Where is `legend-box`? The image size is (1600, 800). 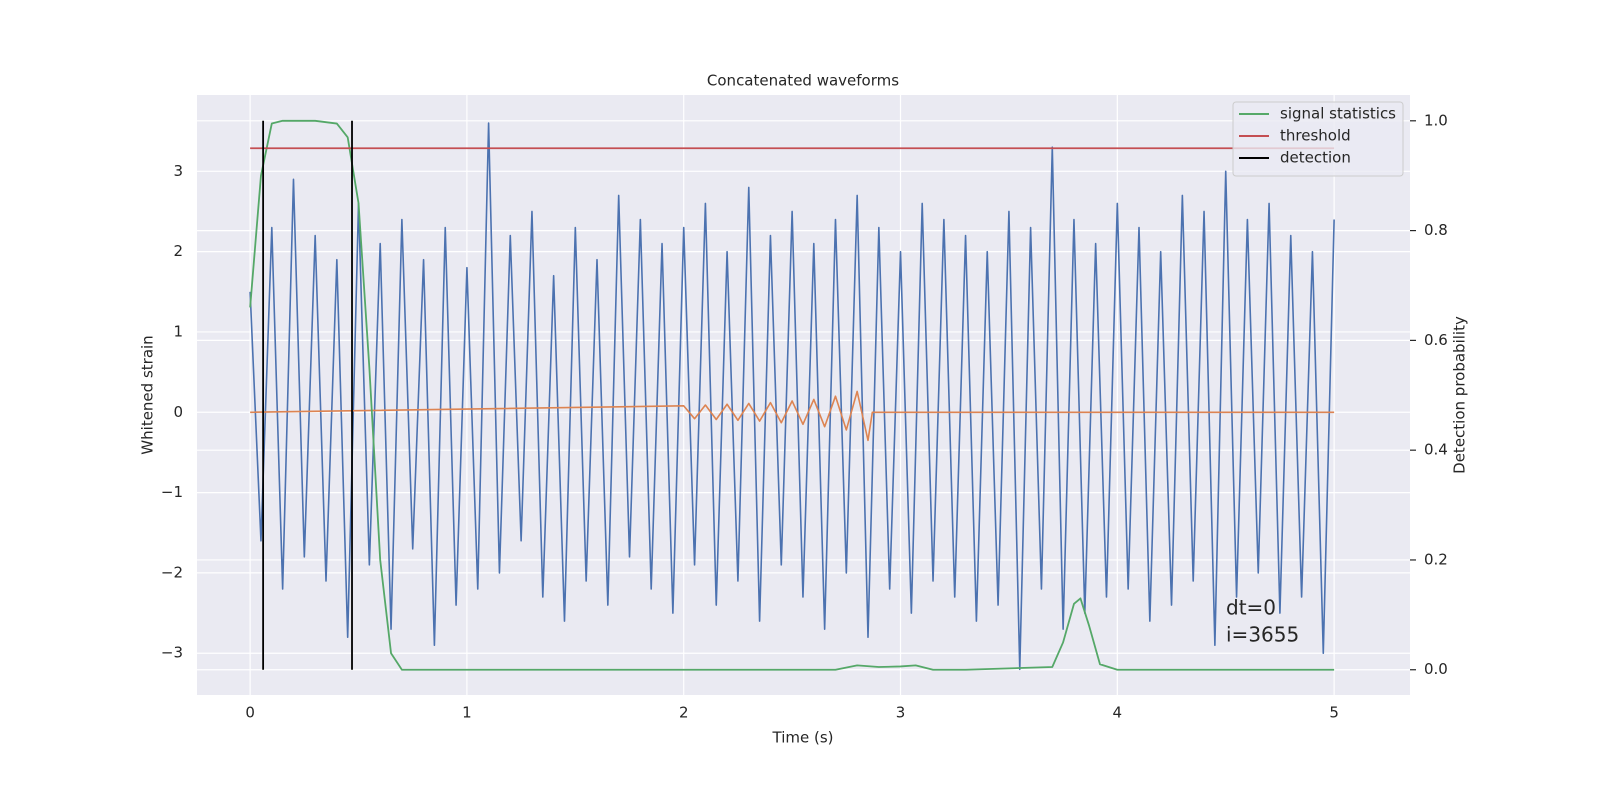 legend-box is located at coordinates (1318, 139).